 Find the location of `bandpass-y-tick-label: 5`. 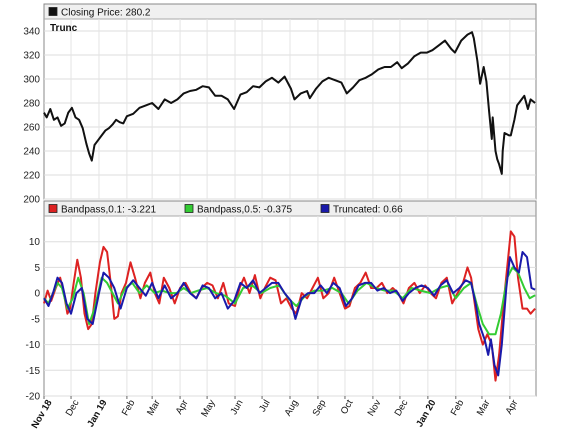

bandpass-y-tick-label: 5 is located at coordinates (37, 268).